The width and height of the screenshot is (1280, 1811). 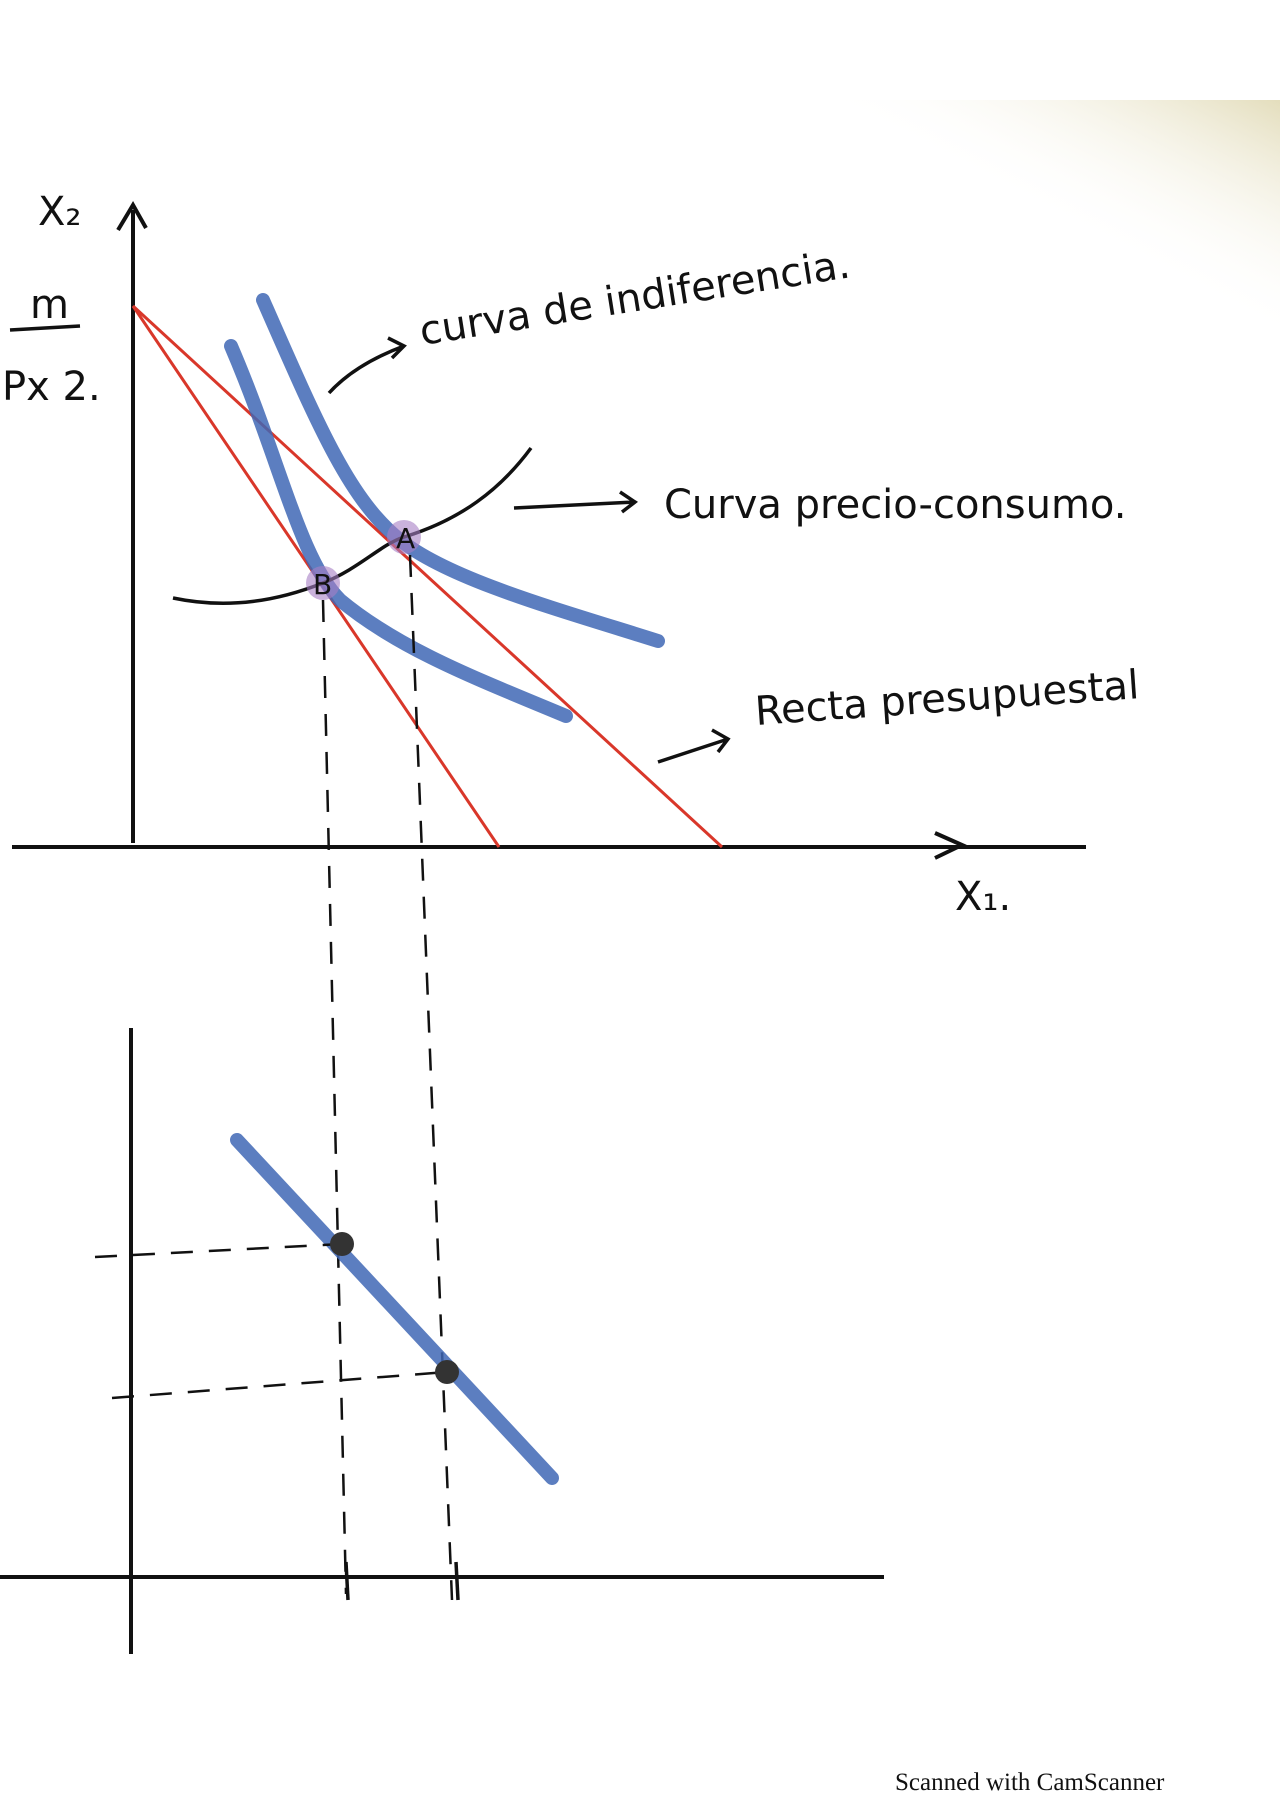 I want to click on paper-shade, so click(x=990, y=250).